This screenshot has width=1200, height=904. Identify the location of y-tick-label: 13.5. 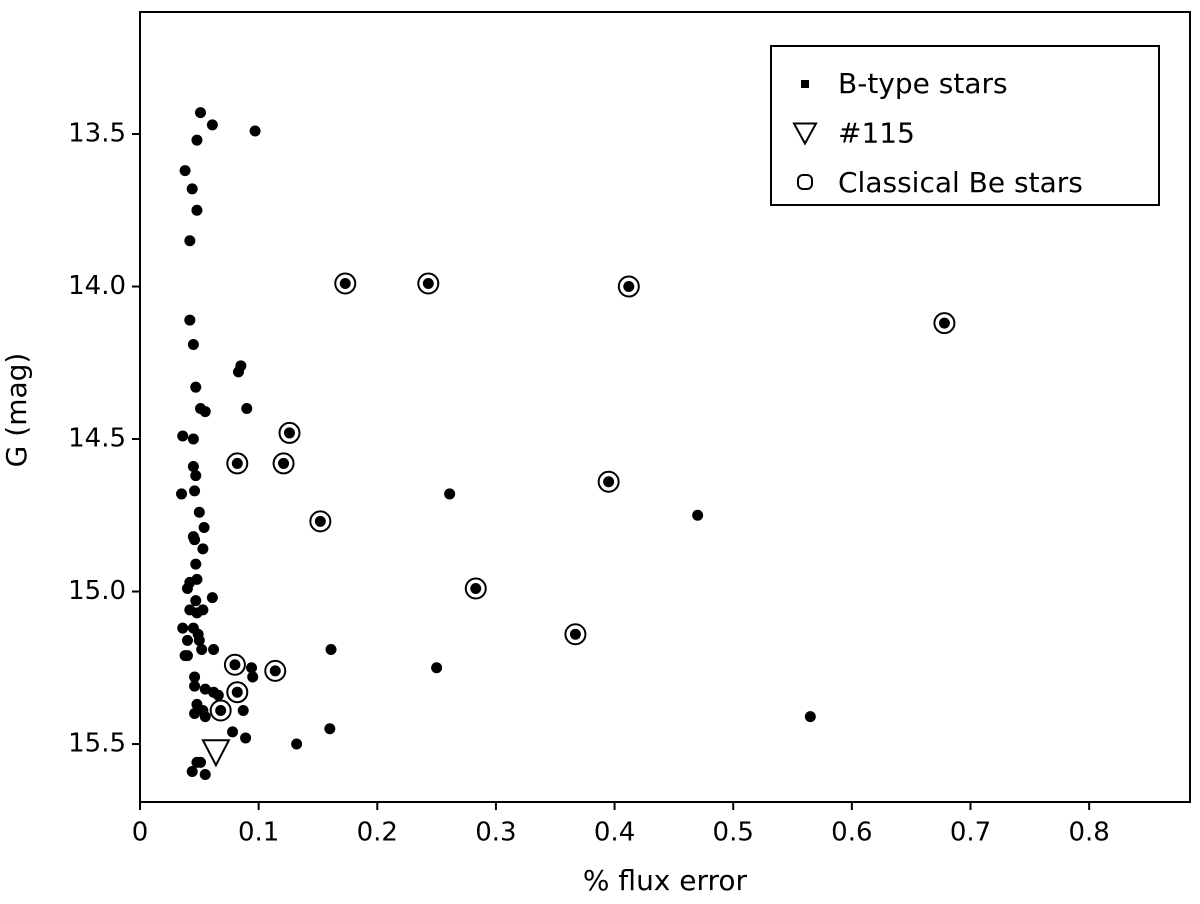
(97, 134).